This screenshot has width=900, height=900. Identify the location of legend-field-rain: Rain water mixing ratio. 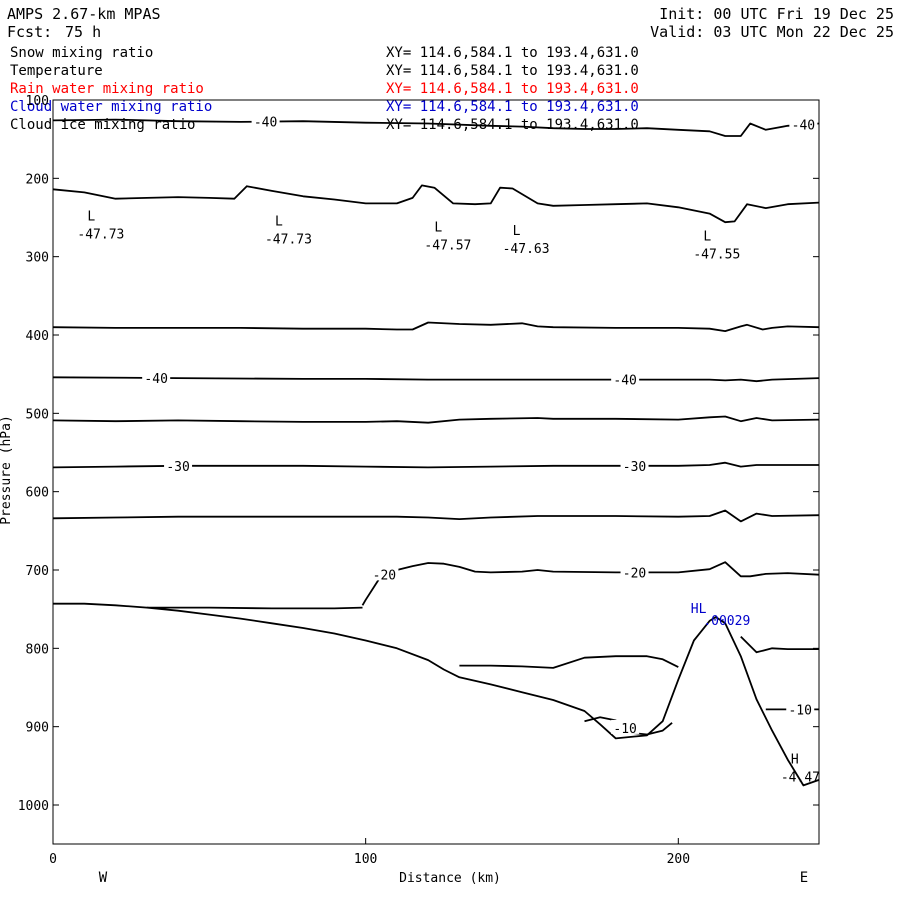
(107, 89).